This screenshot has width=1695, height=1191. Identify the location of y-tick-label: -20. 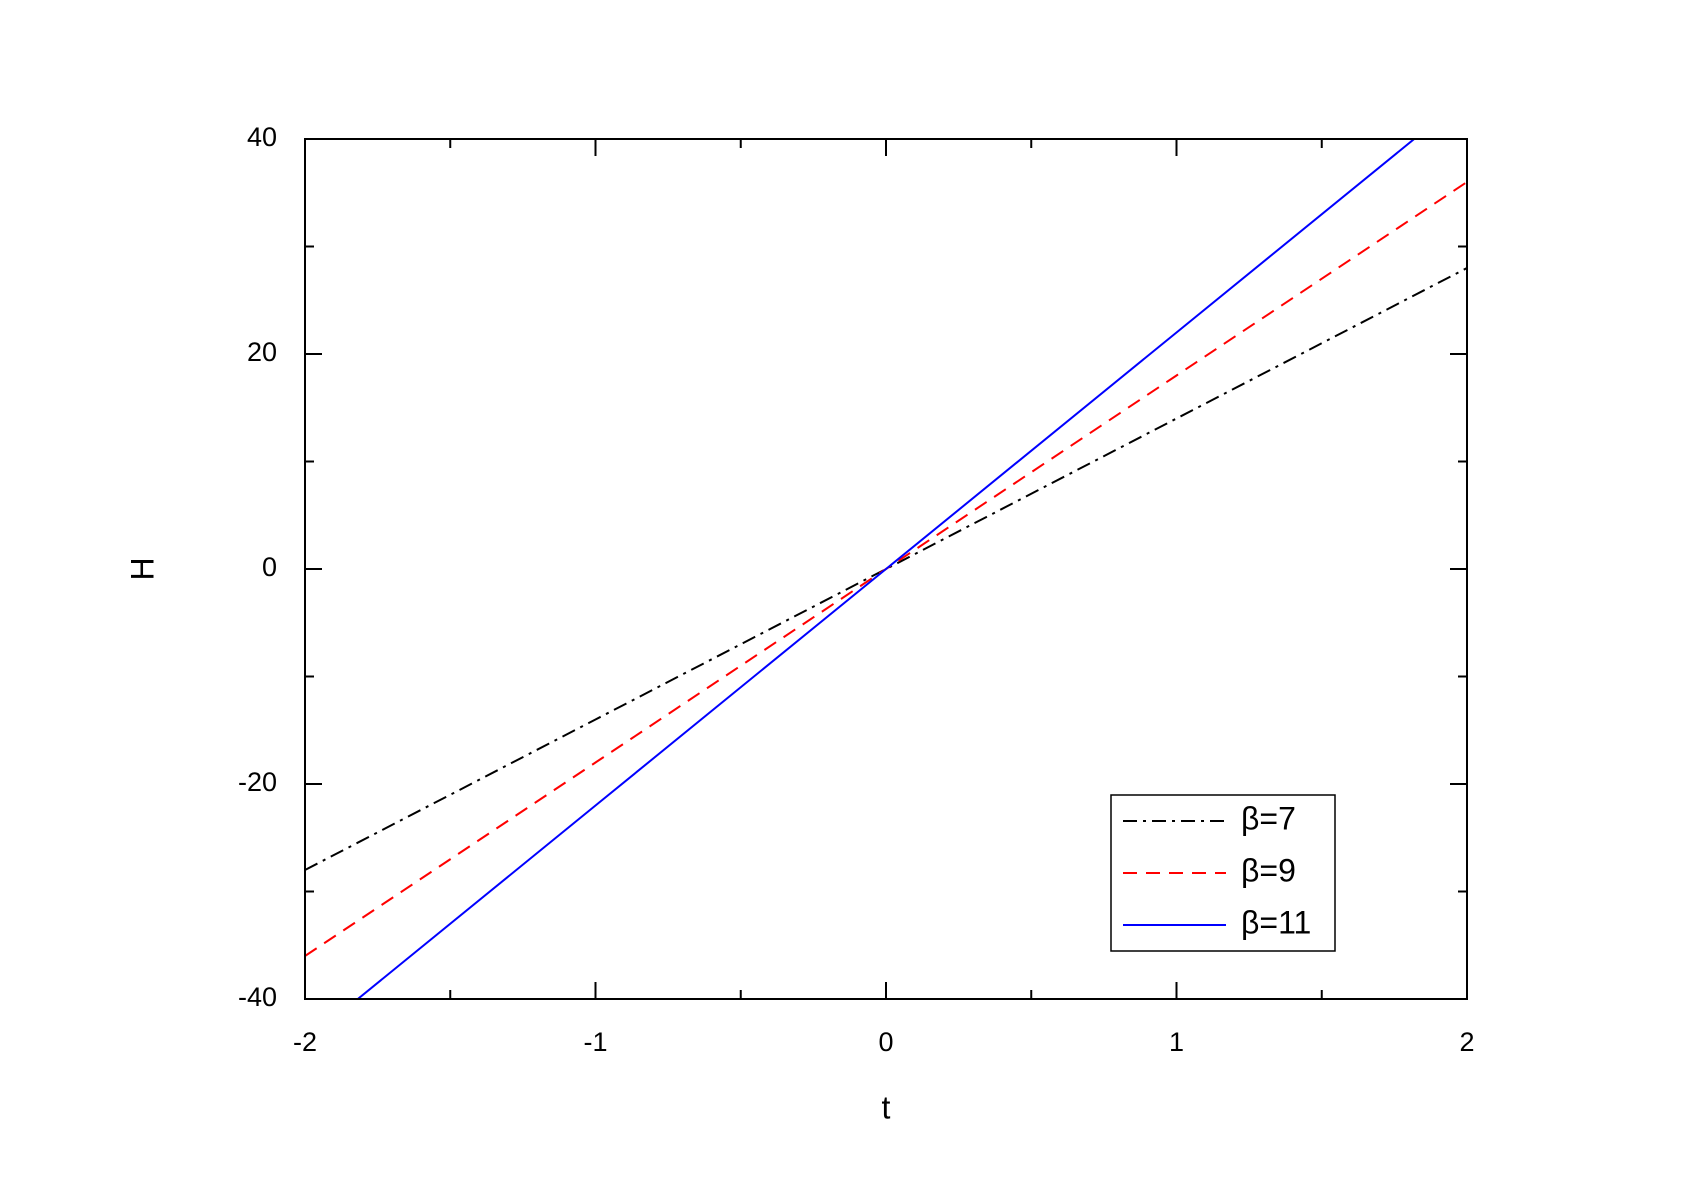
(257, 782).